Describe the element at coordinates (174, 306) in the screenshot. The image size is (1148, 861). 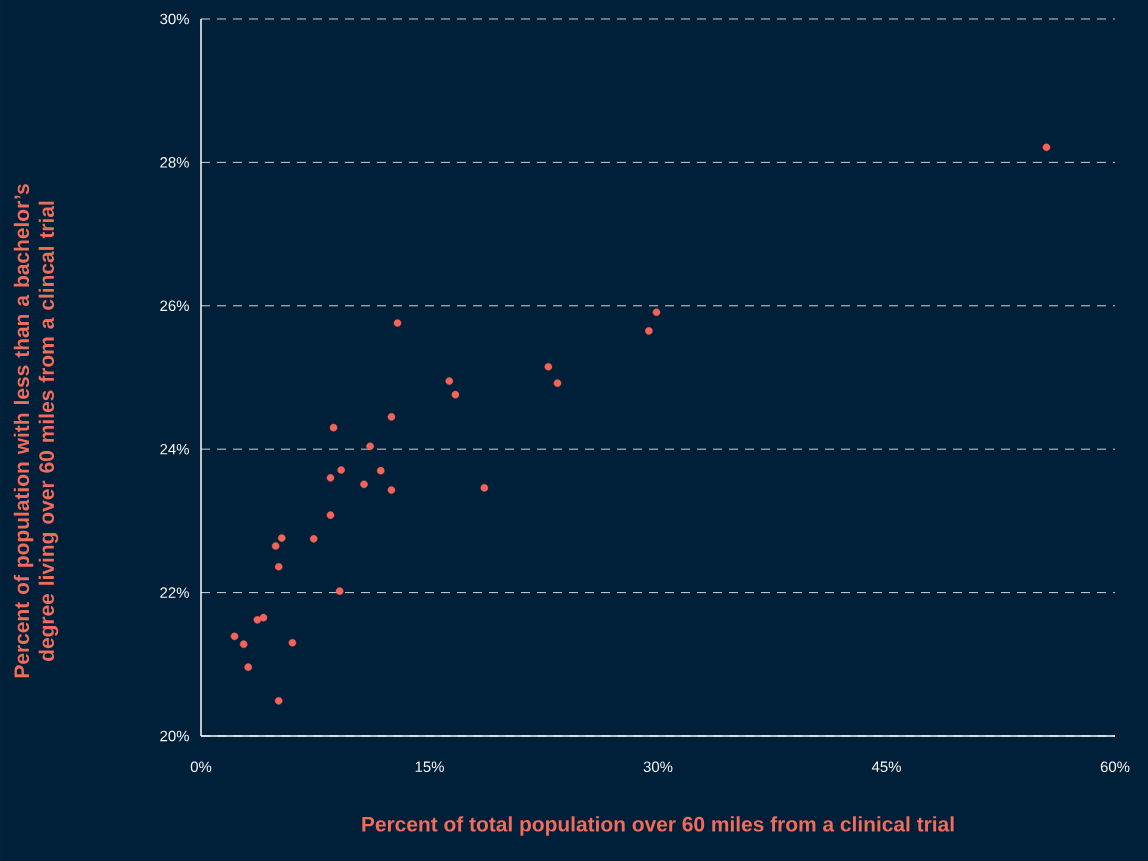
I see `y-tick-label: 26%` at that location.